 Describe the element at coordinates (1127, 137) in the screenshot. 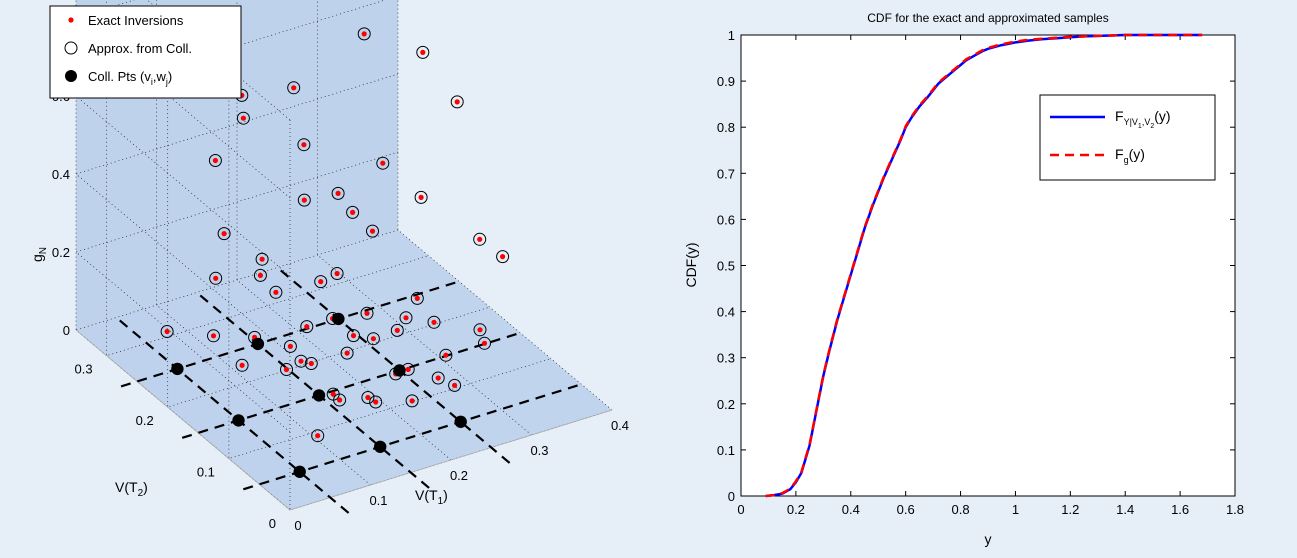

I see `legend-cdf: FY|V1,V2(y) Fg(y)` at that location.